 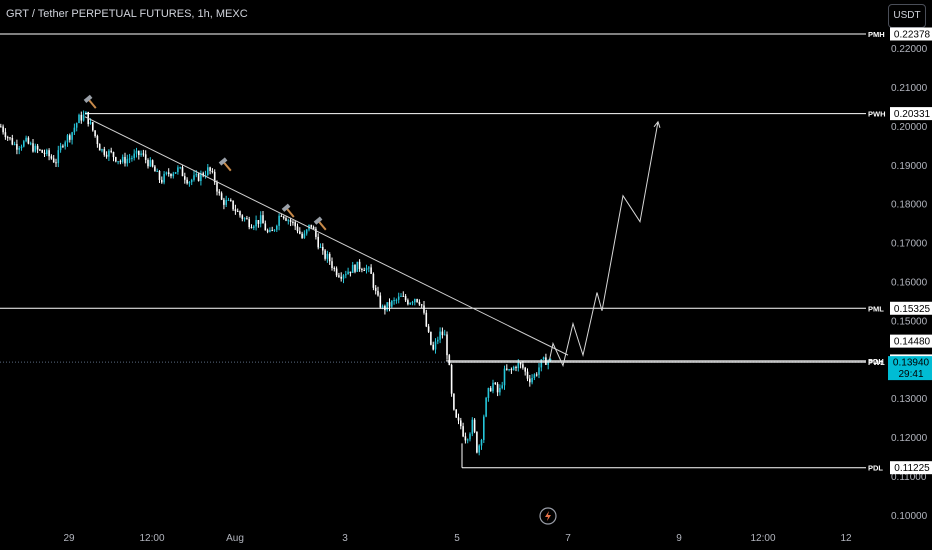 What do you see at coordinates (457, 538) in the screenshot?
I see `time-axis: 29 12:00 Aug 3 5 7 9 12:00 12` at bounding box center [457, 538].